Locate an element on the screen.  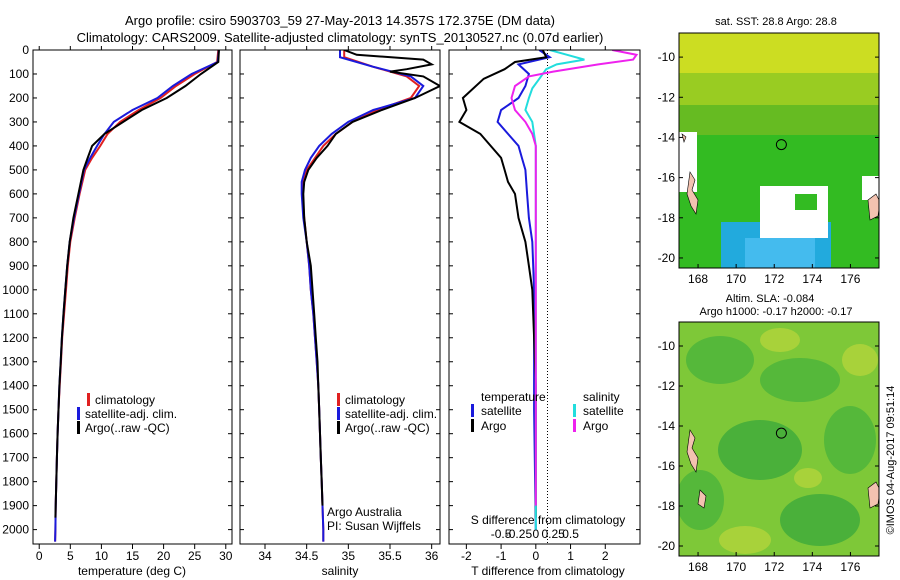
salinity-xtick-label: 34.5 is located at coordinates (307, 556).